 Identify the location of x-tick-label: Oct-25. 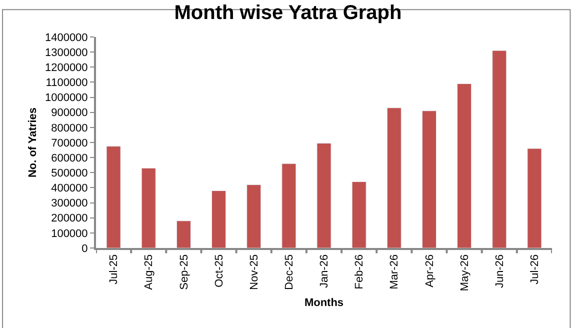
(219, 271).